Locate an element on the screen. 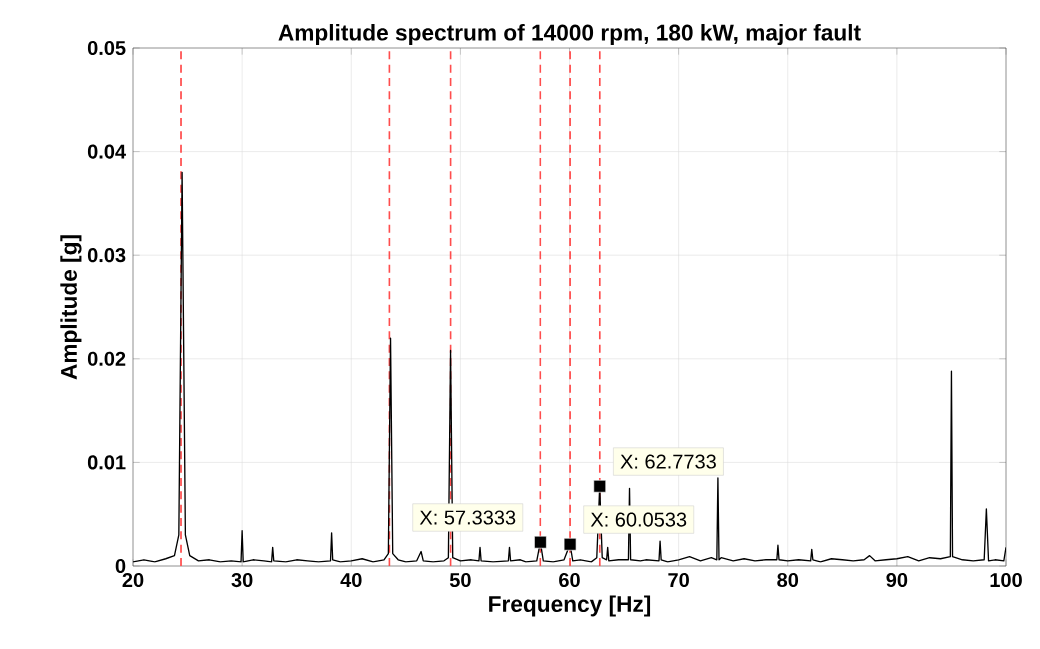 The width and height of the screenshot is (1040, 649). x-tick-label: 80 is located at coordinates (788, 580).